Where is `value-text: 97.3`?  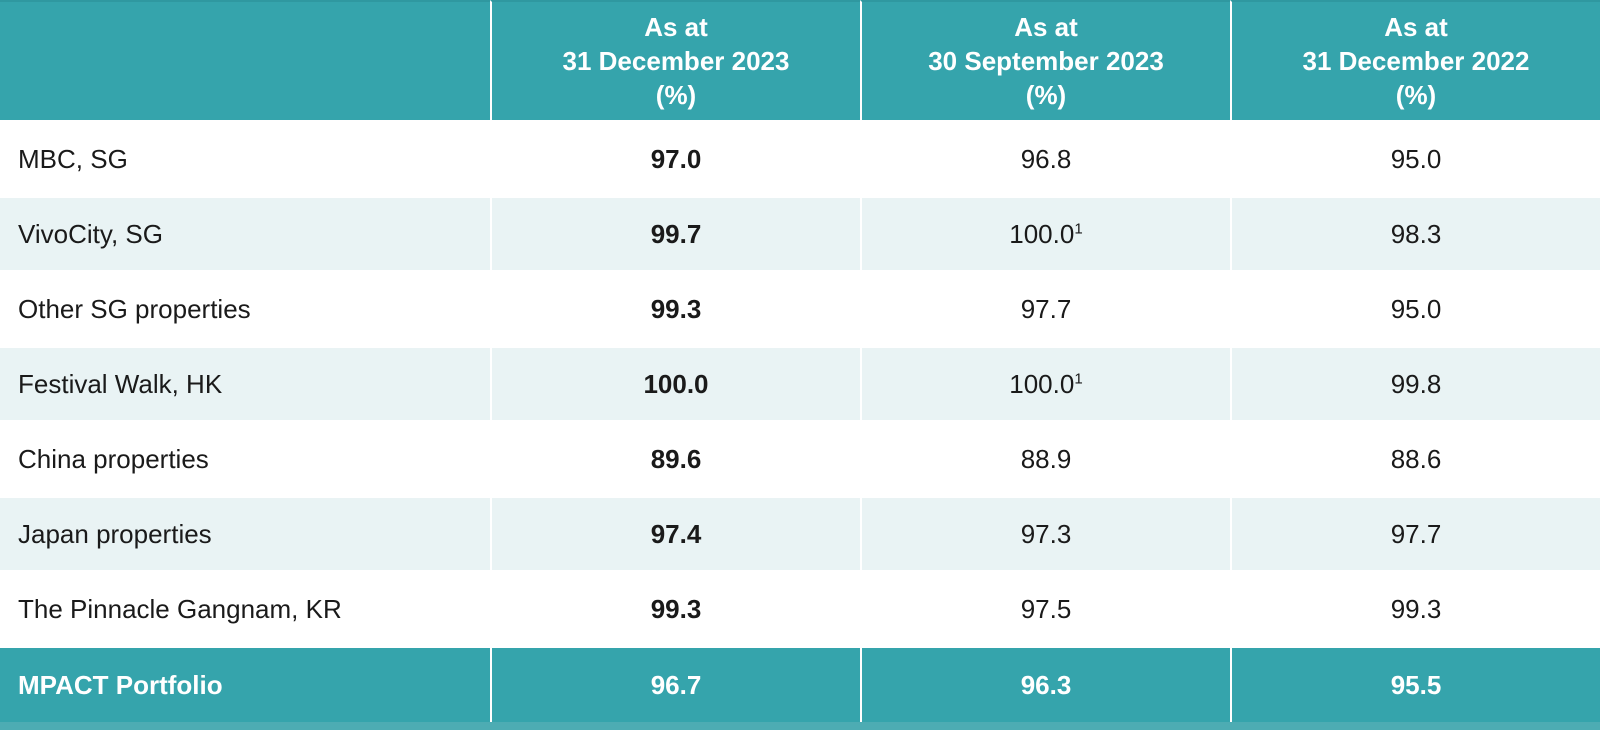 value-text: 97.3 is located at coordinates (1046, 533).